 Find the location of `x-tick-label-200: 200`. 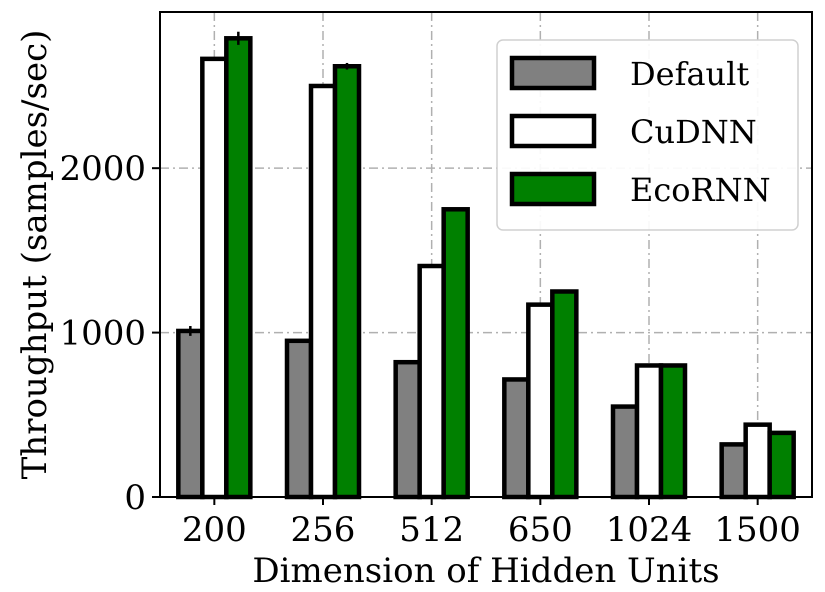

x-tick-label-200: 200 is located at coordinates (214, 530).